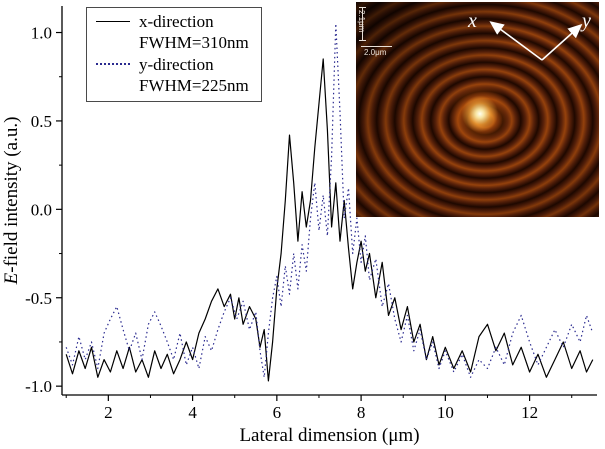 This screenshot has height=449, width=605. I want to click on inset-horizontal-scale-bar, so click(376, 46).